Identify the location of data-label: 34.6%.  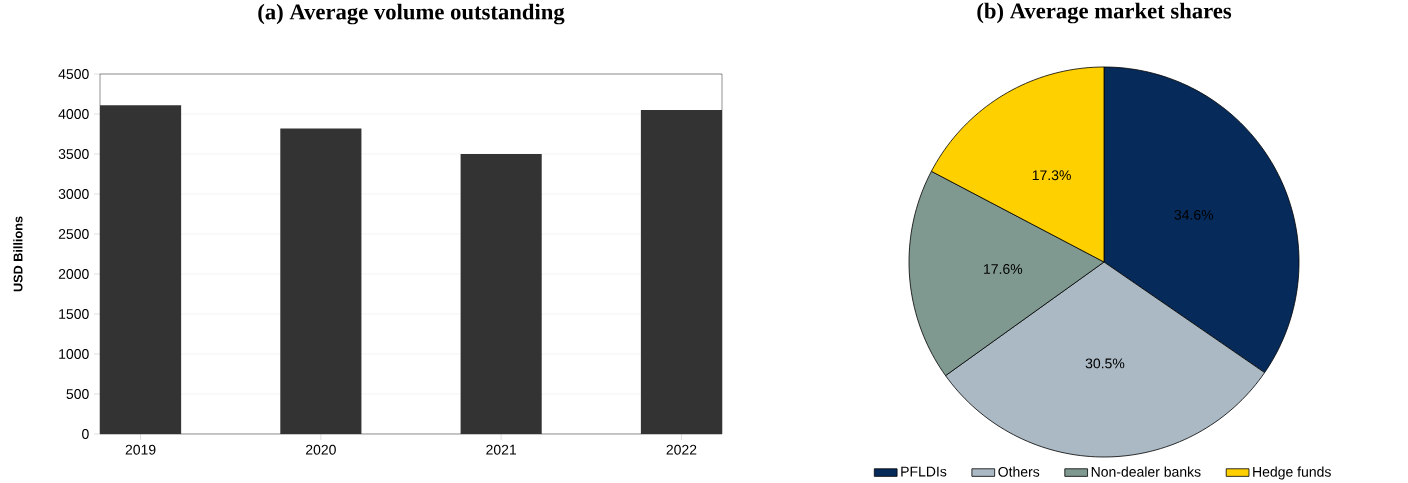
(1194, 214).